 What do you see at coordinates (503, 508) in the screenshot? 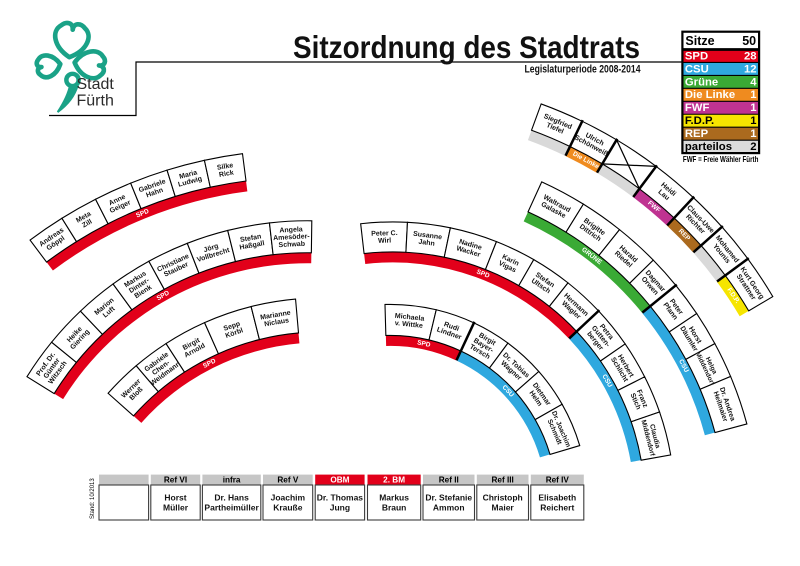
I see `svg-text: Maier` at bounding box center [503, 508].